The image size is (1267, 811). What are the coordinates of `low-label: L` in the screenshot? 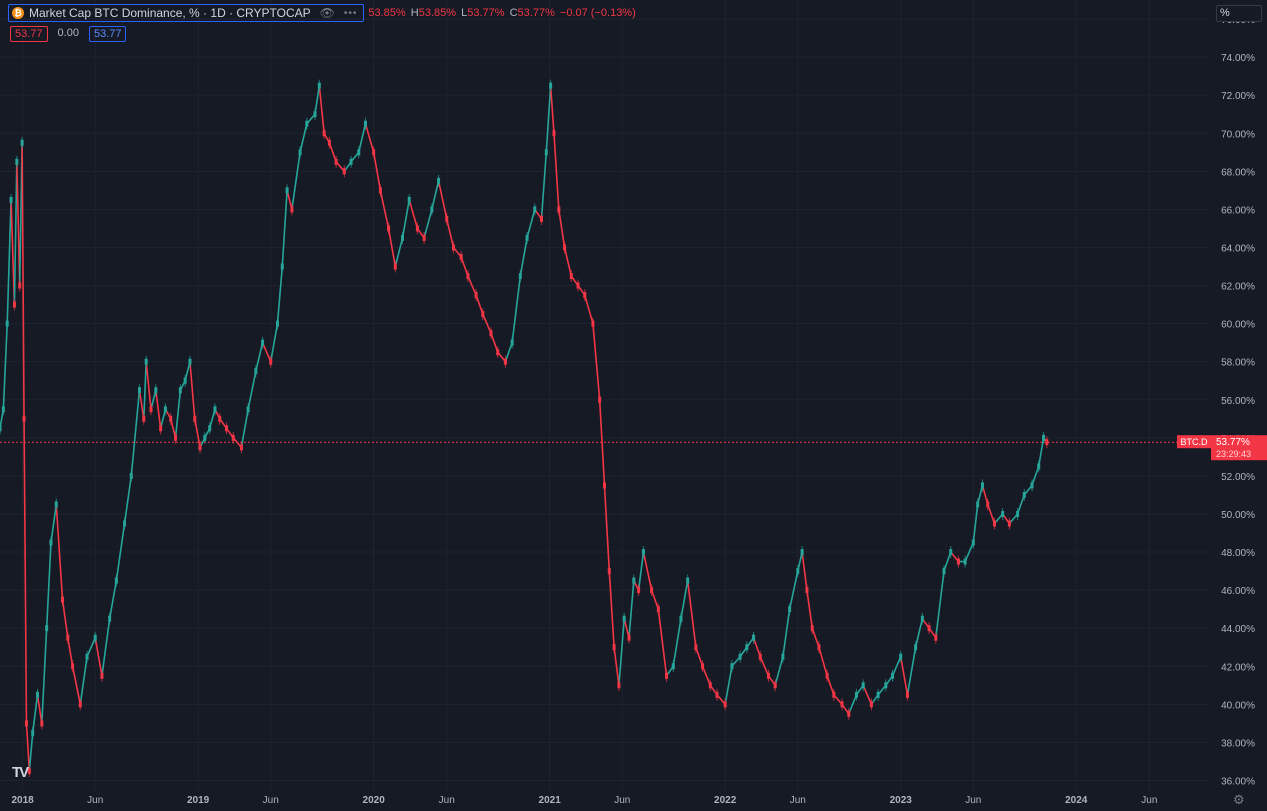 It's located at (464, 13).